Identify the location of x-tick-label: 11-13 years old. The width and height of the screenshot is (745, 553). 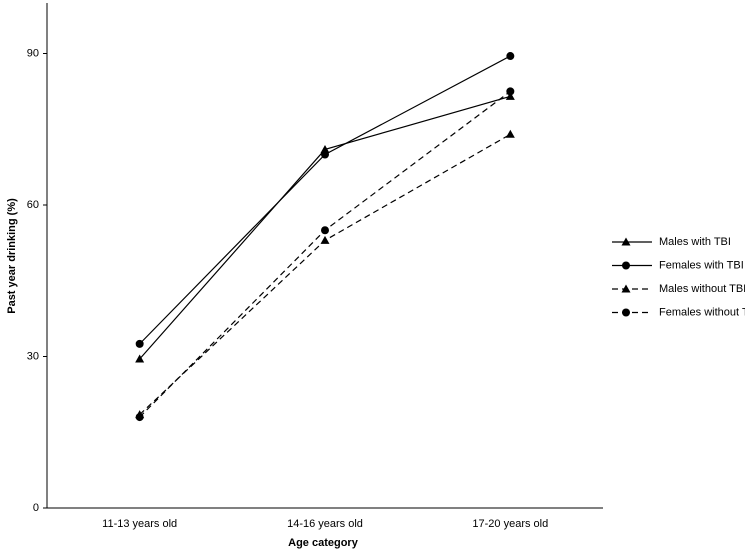
(139, 524).